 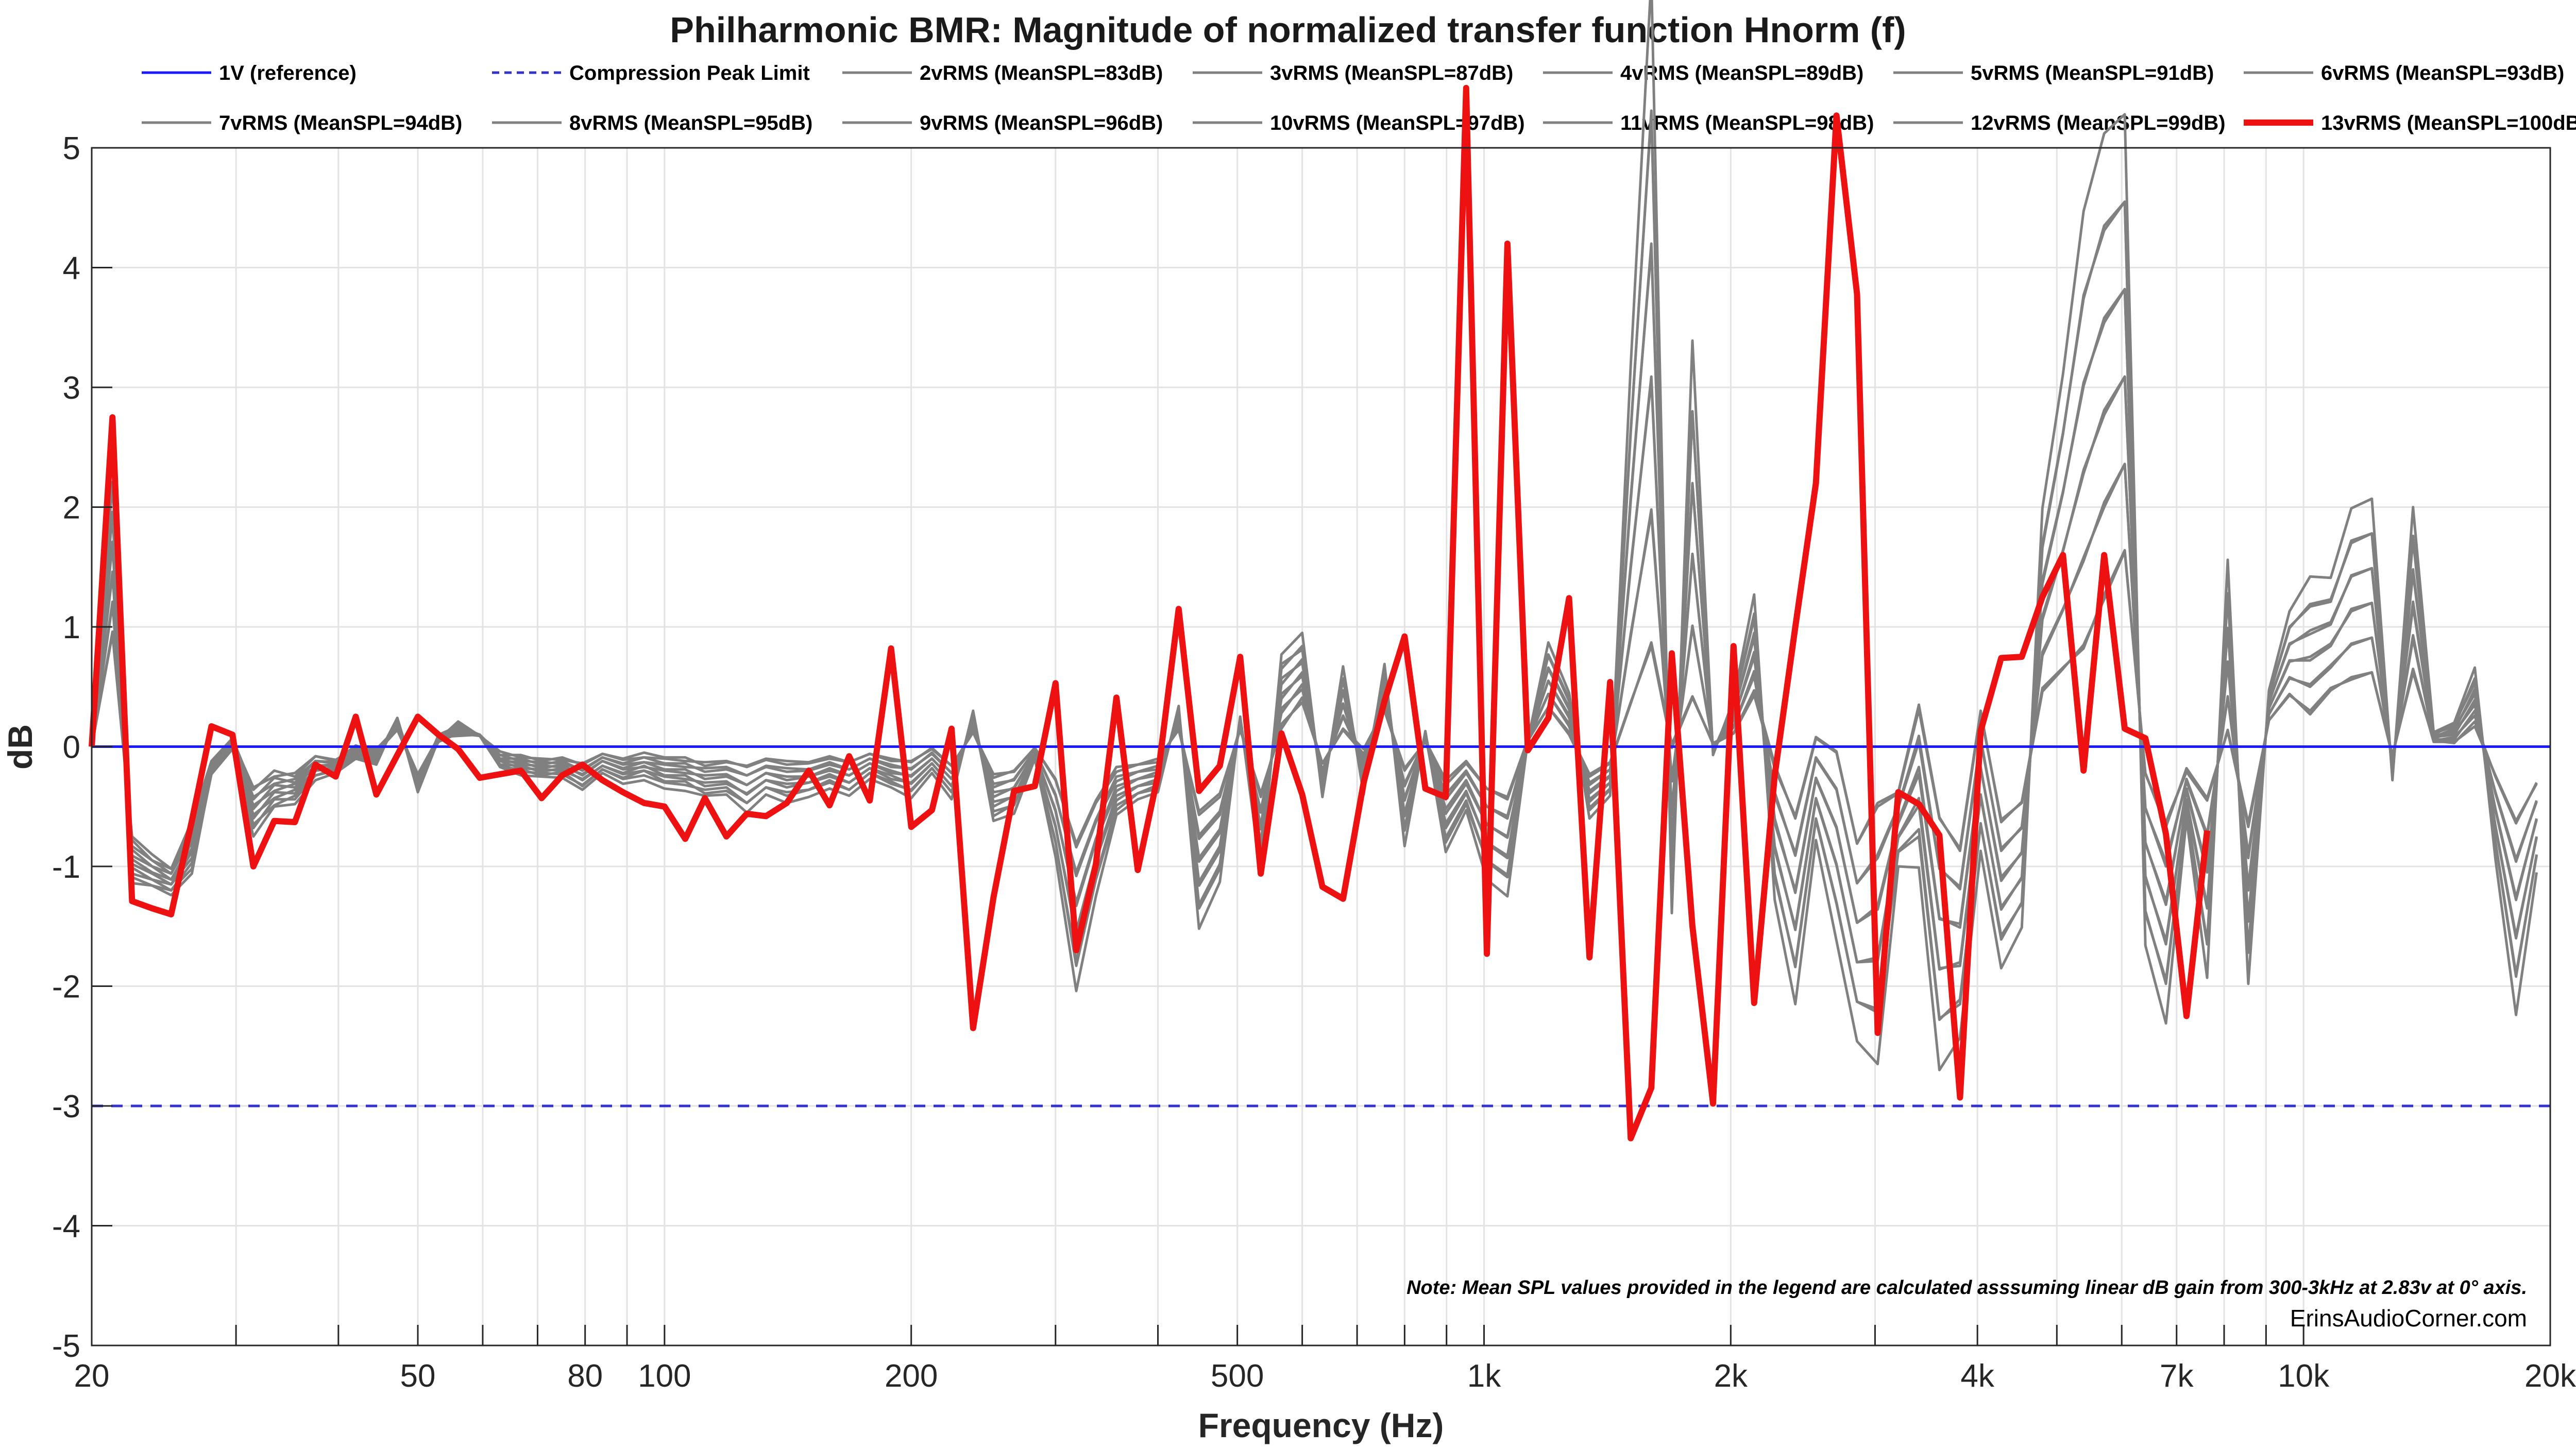 I want to click on x-tick-label: 2k, so click(x=1731, y=1376).